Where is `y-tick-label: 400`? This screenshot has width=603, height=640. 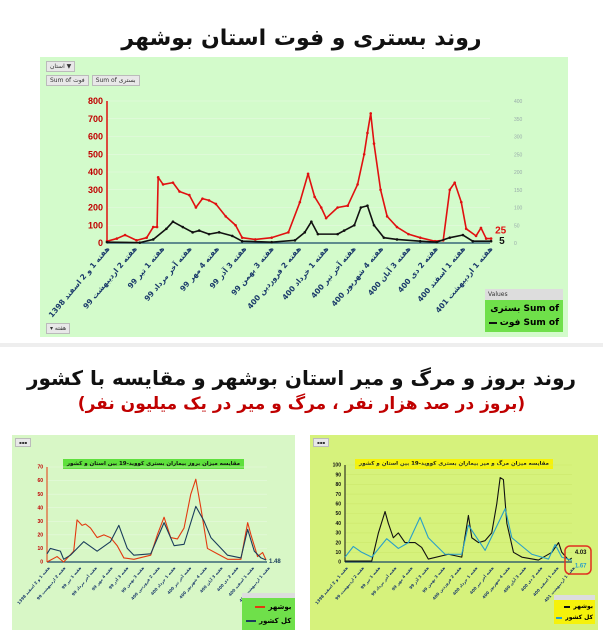
y-tick-label: 400 is located at coordinates (95, 172).